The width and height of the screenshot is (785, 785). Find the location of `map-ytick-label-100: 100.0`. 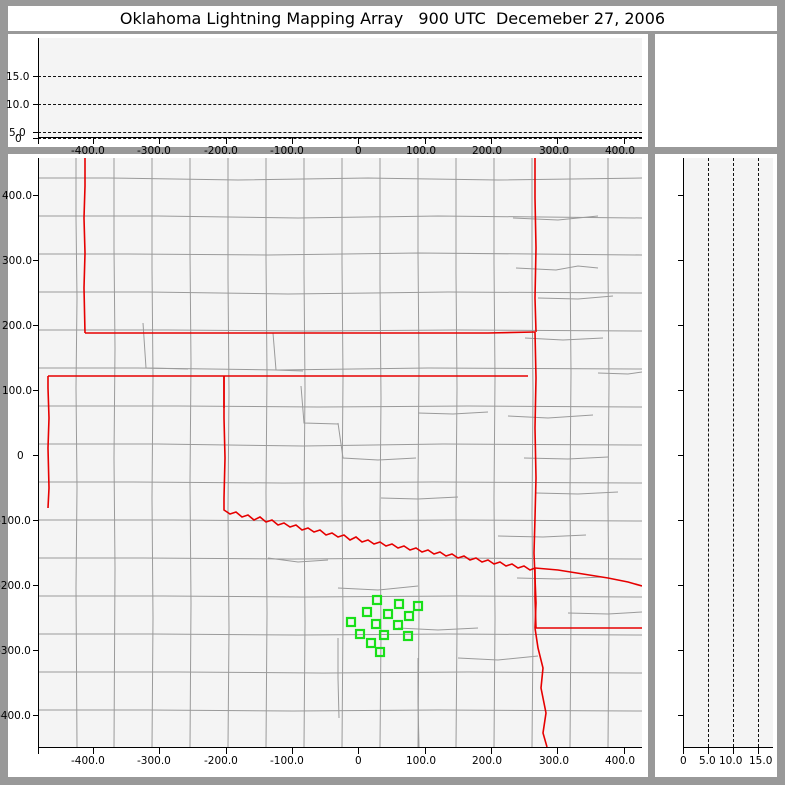

map-ytick-label-100: 100.0 is located at coordinates (17, 391).